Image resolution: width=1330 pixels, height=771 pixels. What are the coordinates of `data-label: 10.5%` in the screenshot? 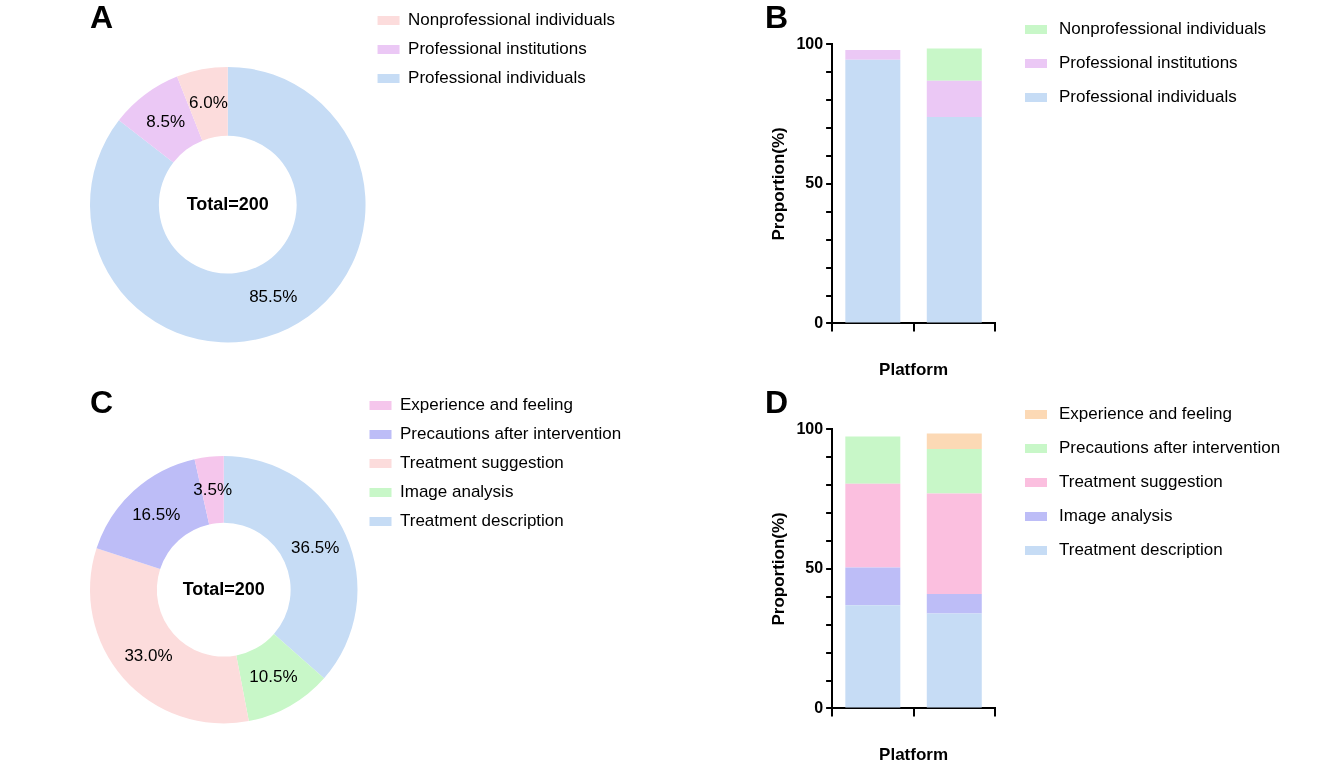 It's located at (273, 676).